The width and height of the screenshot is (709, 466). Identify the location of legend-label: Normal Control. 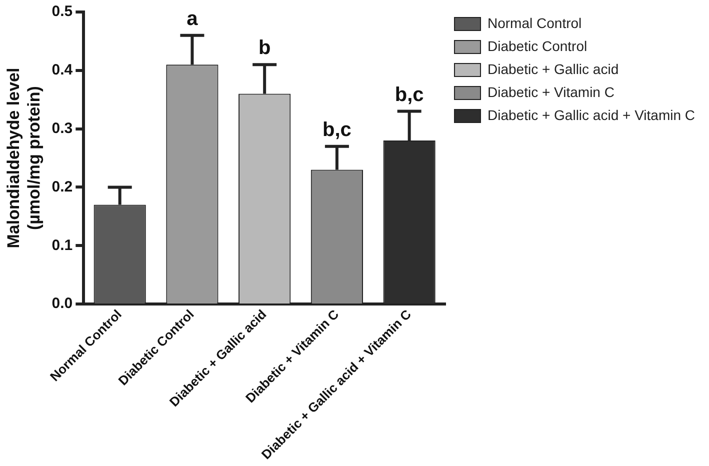
(535, 22).